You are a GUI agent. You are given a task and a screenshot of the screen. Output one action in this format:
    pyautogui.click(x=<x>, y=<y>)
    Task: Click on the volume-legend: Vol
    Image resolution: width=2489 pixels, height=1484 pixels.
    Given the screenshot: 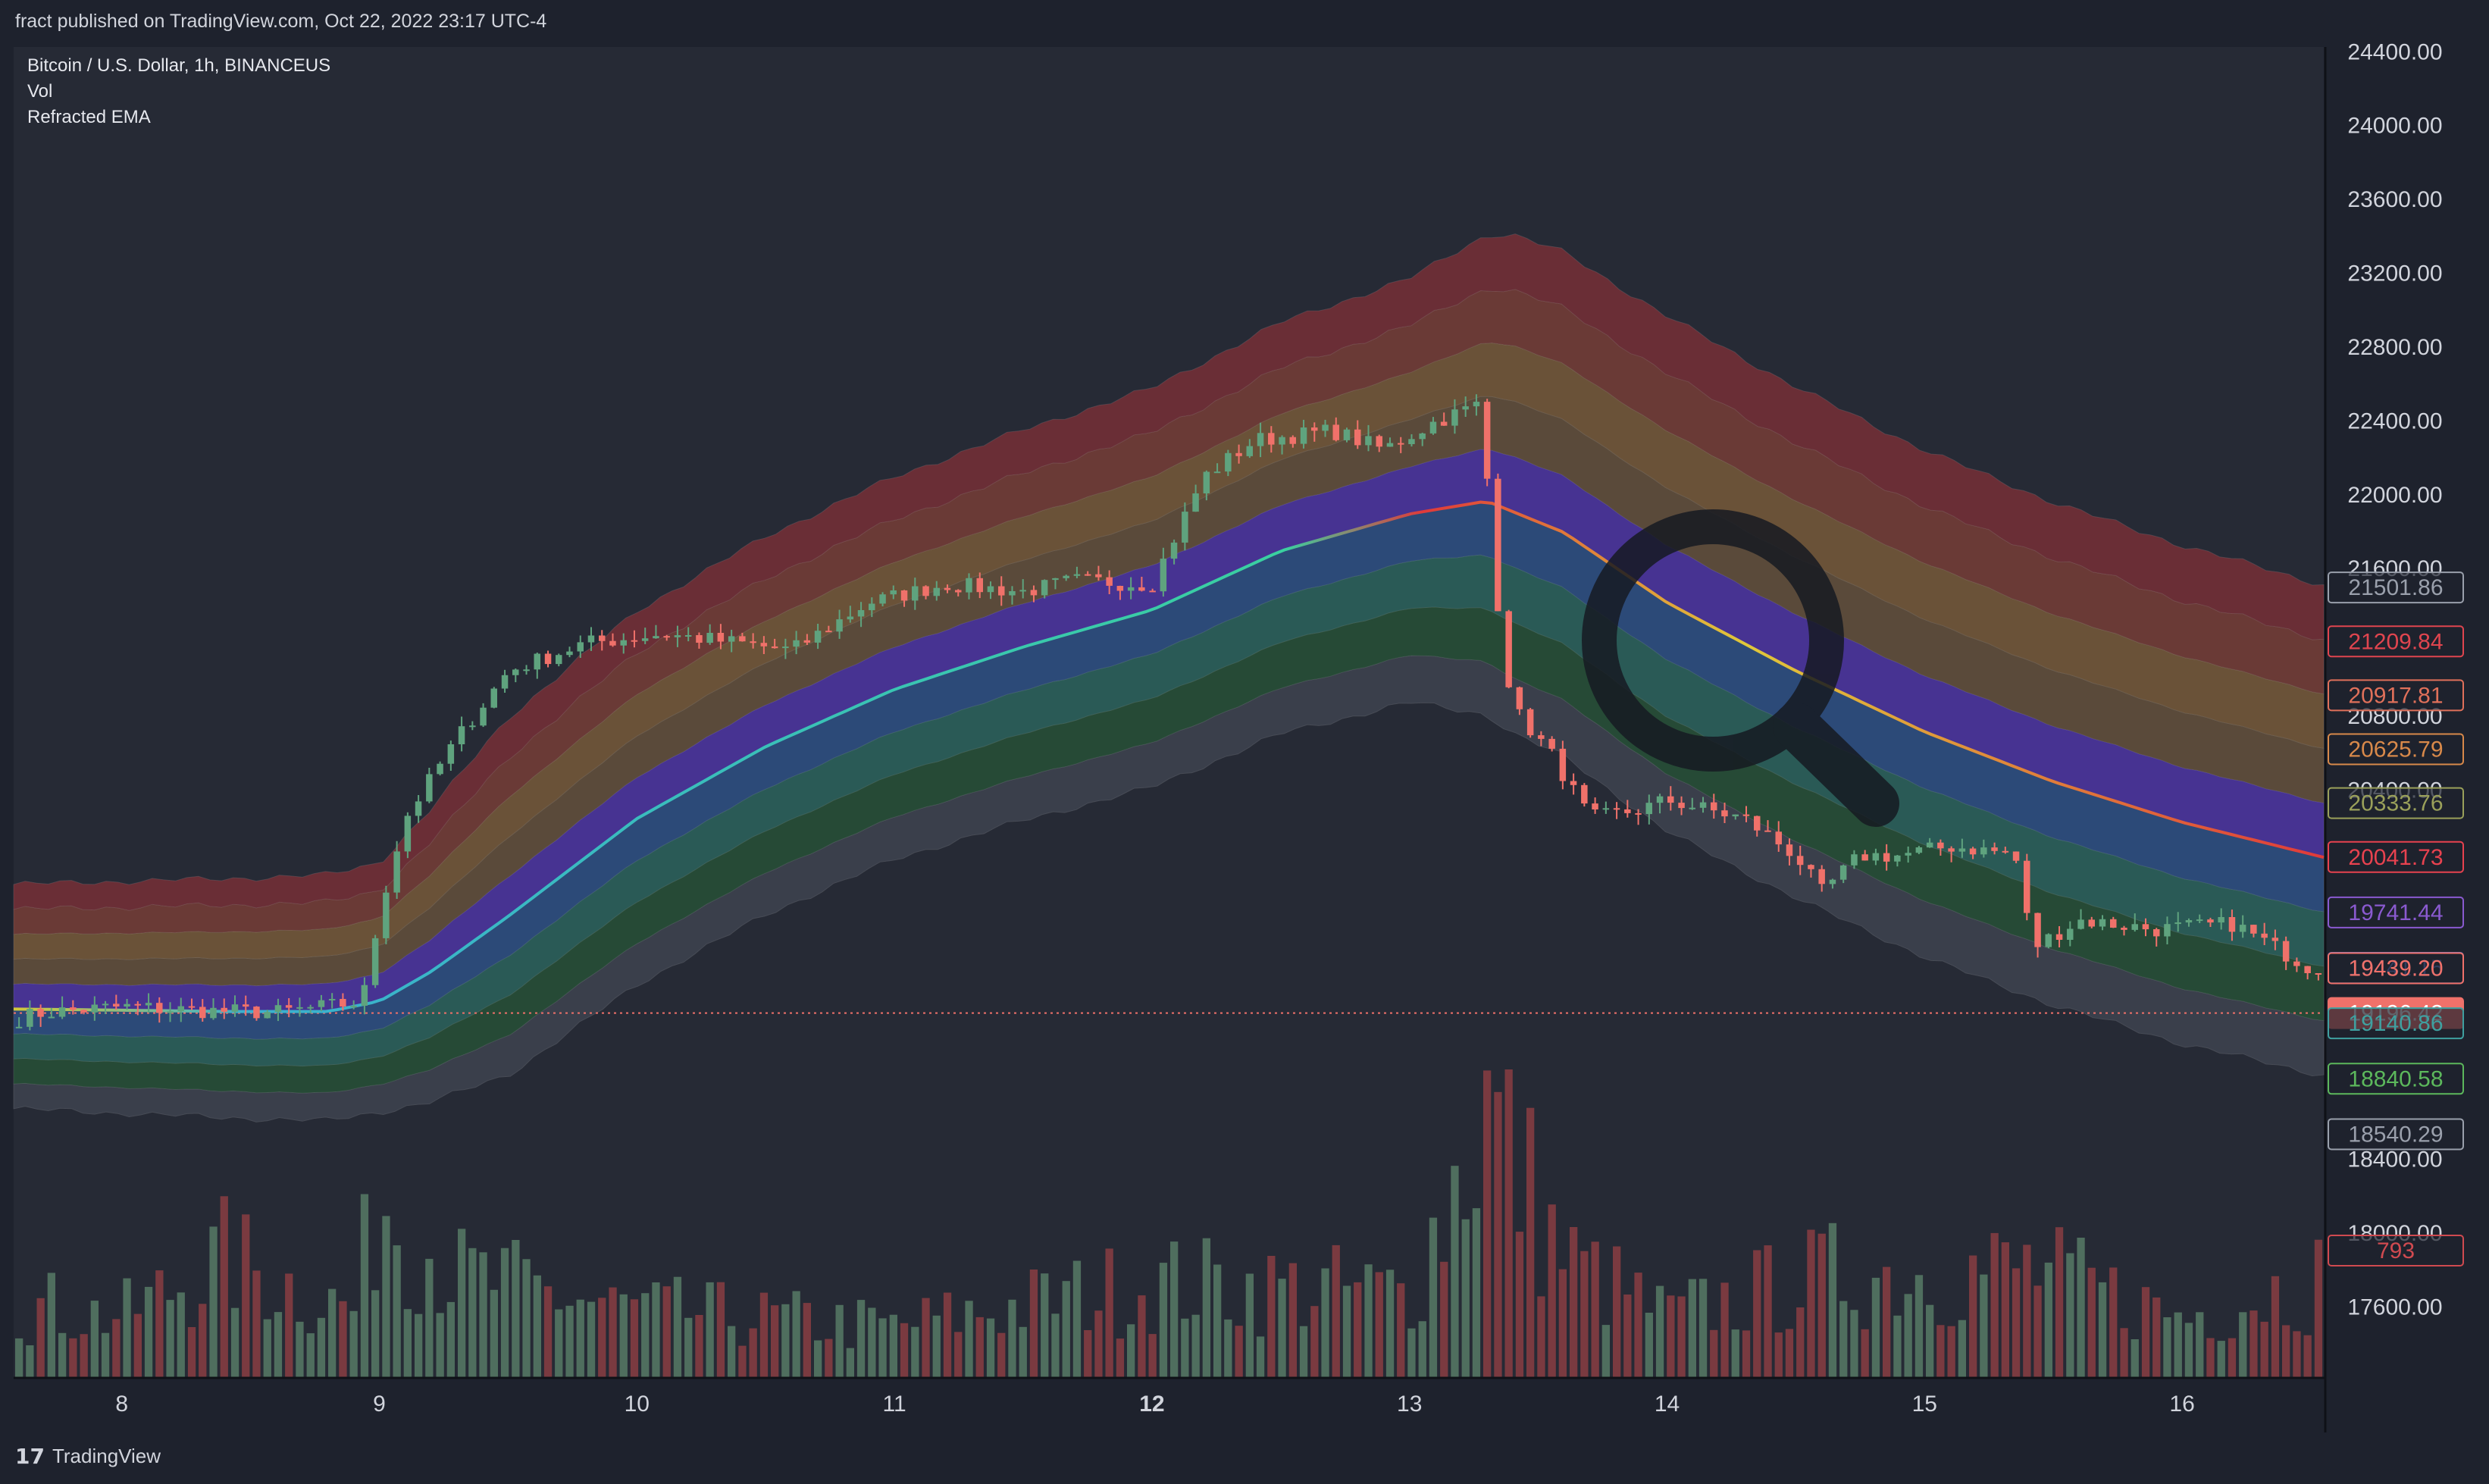 What is the action you would take?
    pyautogui.click(x=40, y=91)
    